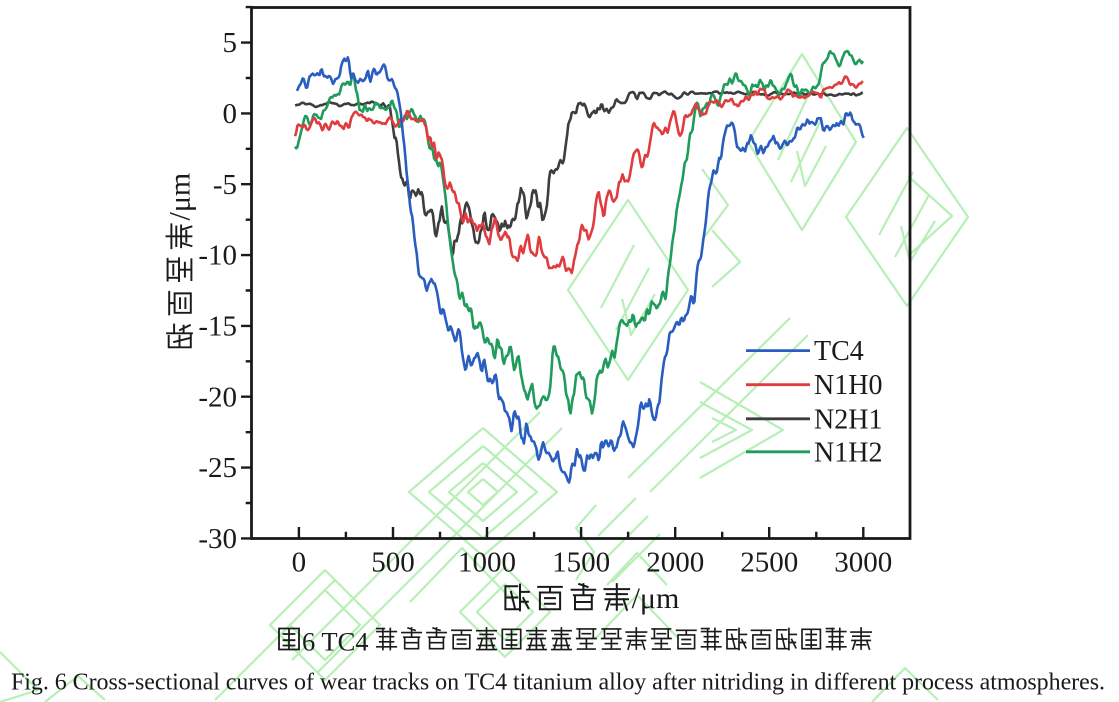 Image resolution: width=1119 pixels, height=702 pixels. Describe the element at coordinates (217, 256) in the screenshot. I see `svg-text: -10` at that location.